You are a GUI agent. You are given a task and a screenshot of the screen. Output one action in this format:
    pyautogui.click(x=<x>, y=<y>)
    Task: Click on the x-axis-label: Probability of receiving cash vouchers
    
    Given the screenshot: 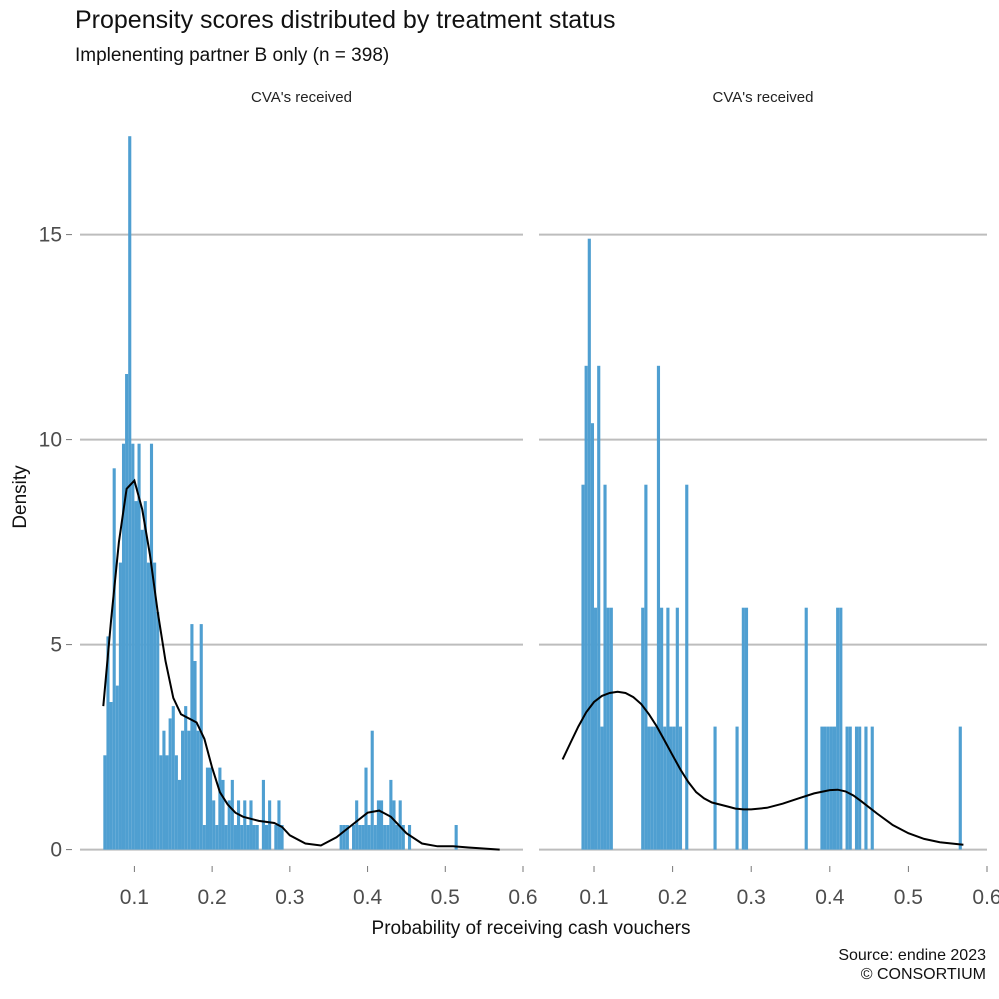 What is the action you would take?
    pyautogui.click(x=531, y=928)
    